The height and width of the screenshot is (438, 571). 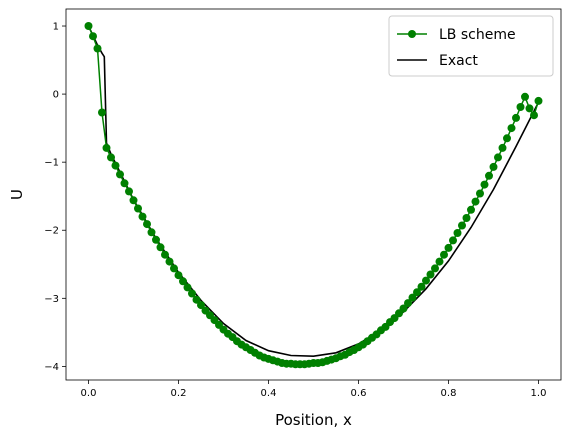 What do you see at coordinates (51, 163) in the screenshot?
I see `y-tick-label: −1` at bounding box center [51, 163].